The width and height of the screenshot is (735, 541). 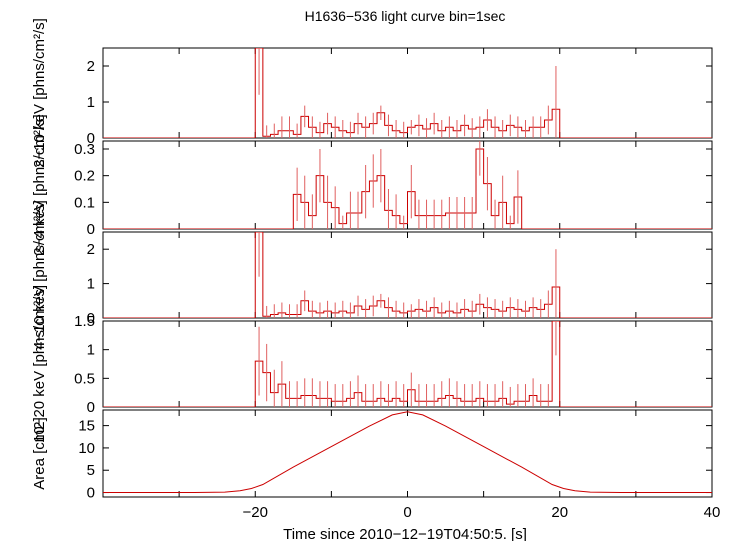 What do you see at coordinates (405, 16) in the screenshot?
I see `chart-title: H1636−536 light curve bin=1sec` at bounding box center [405, 16].